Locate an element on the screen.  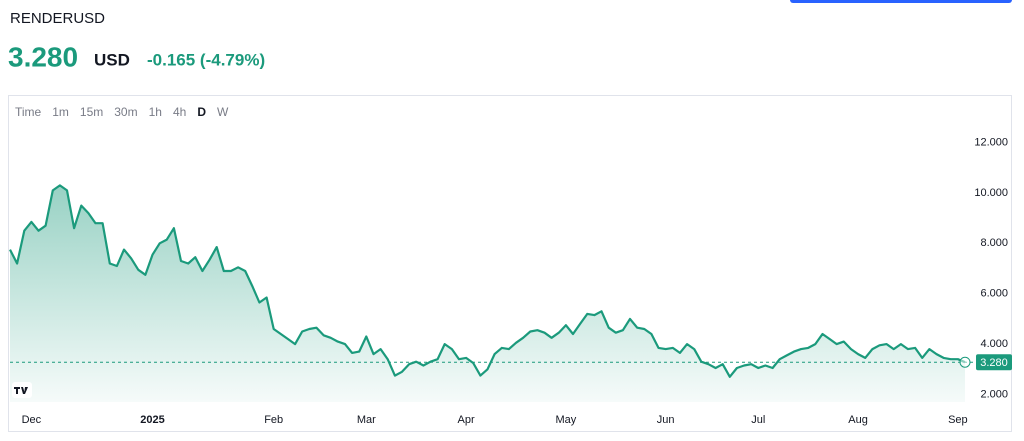
x-tick-label: 2025 is located at coordinates (152, 420).